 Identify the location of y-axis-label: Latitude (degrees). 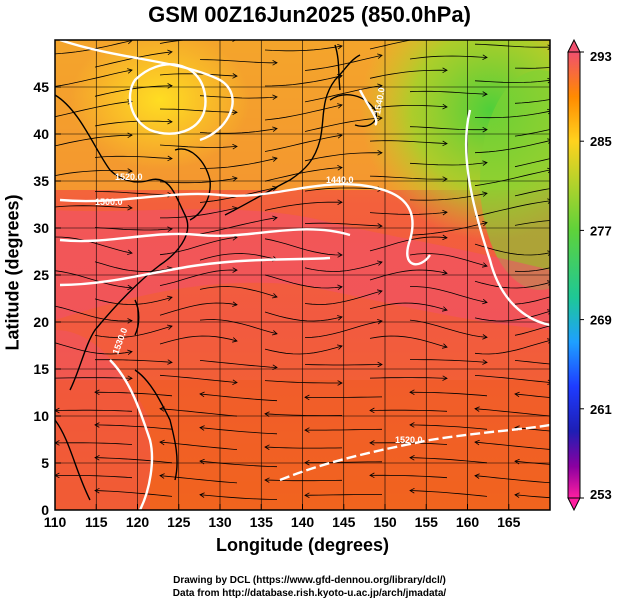
(12, 272).